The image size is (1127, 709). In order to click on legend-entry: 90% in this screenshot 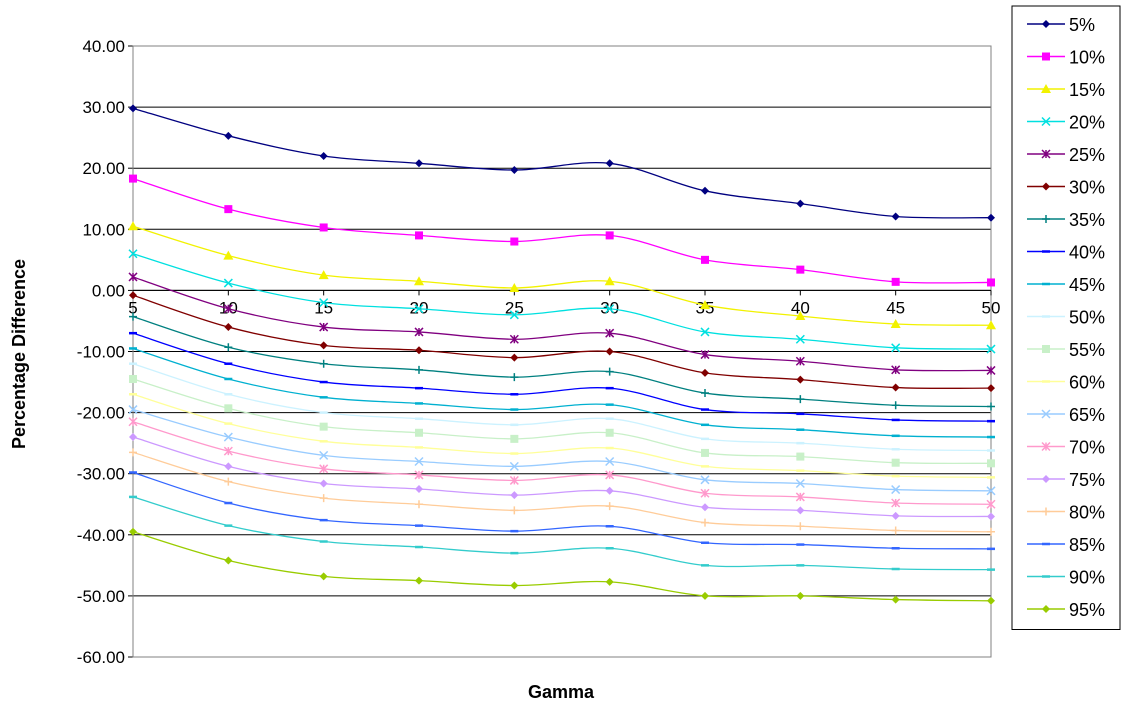, I will do `click(1066, 578)`.